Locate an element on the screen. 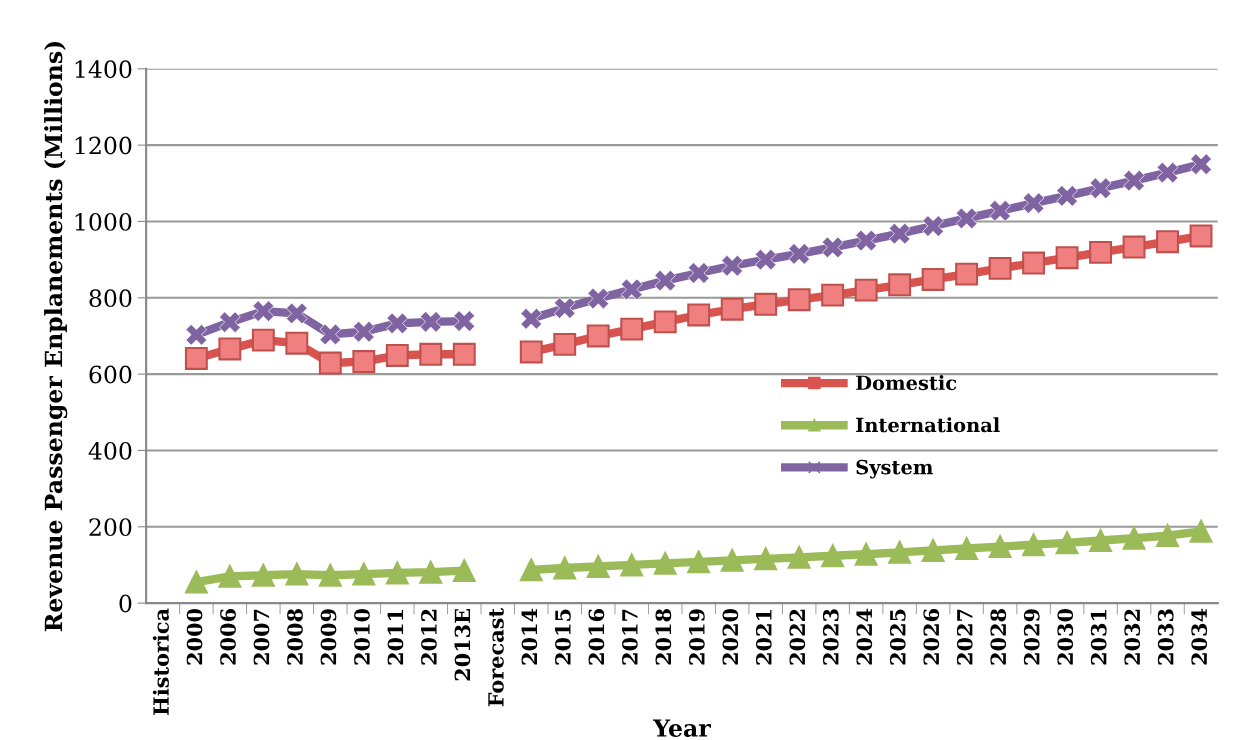 Image resolution: width=1249 pixels, height=740 pixels. x-tick-label: 2011 is located at coordinates (395, 637).